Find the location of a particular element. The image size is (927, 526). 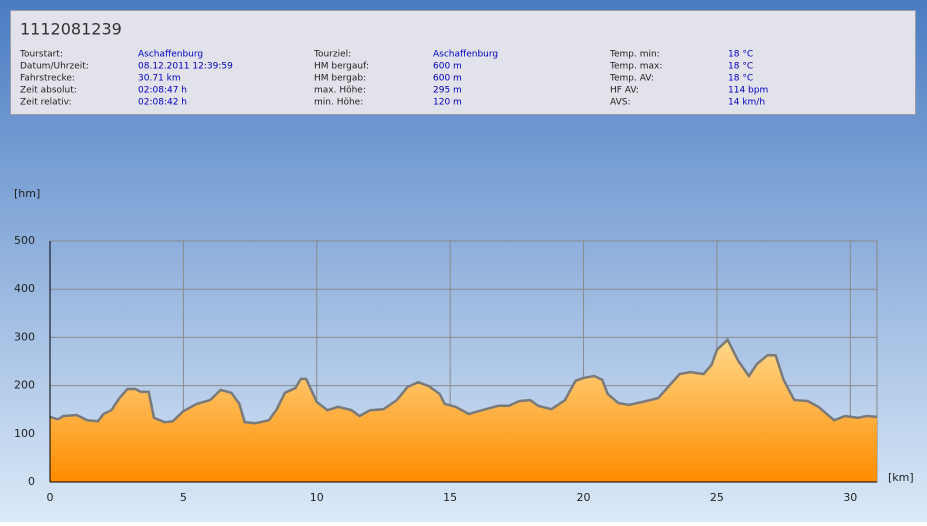

x-axis-label: [km] is located at coordinates (901, 477).